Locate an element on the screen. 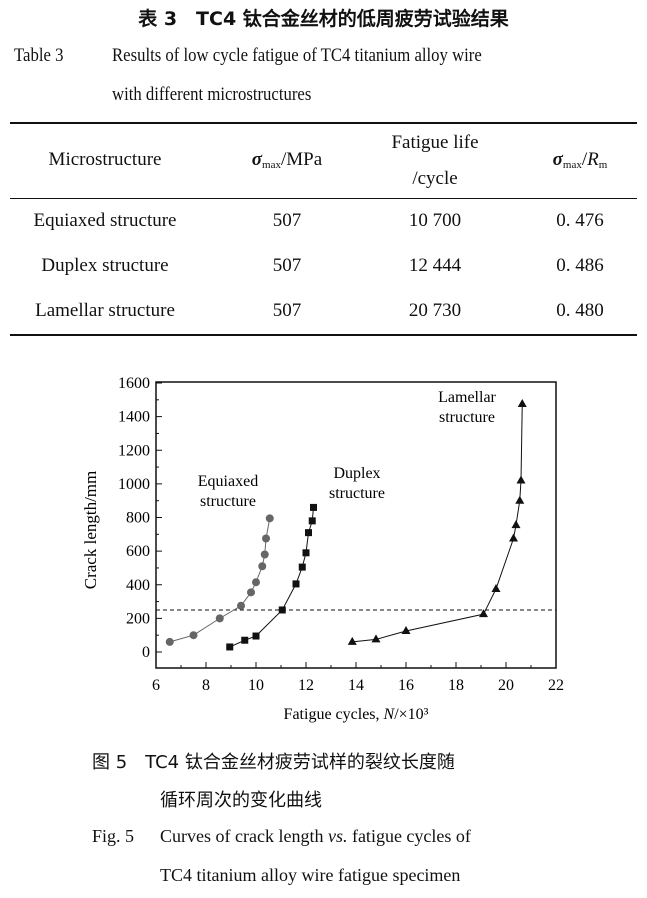 This screenshot has height=898, width=647. table-bottom-rule is located at coordinates (323, 335).